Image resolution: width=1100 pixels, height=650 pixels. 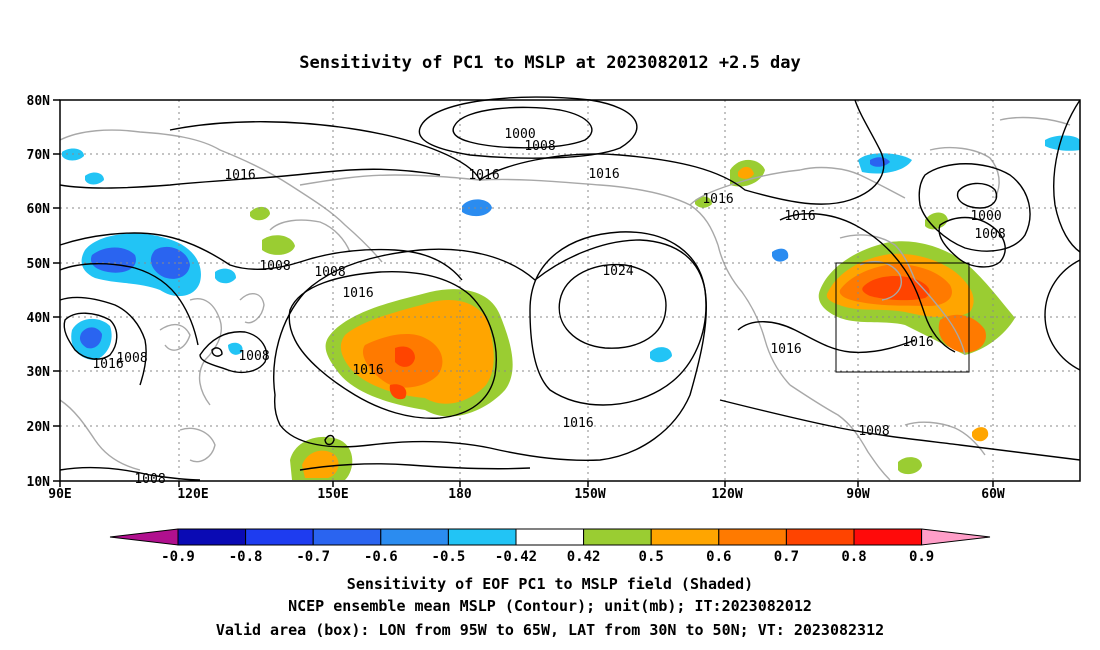 What do you see at coordinates (522, 127) in the screenshot?
I see `contour-1000-north` at bounding box center [522, 127].